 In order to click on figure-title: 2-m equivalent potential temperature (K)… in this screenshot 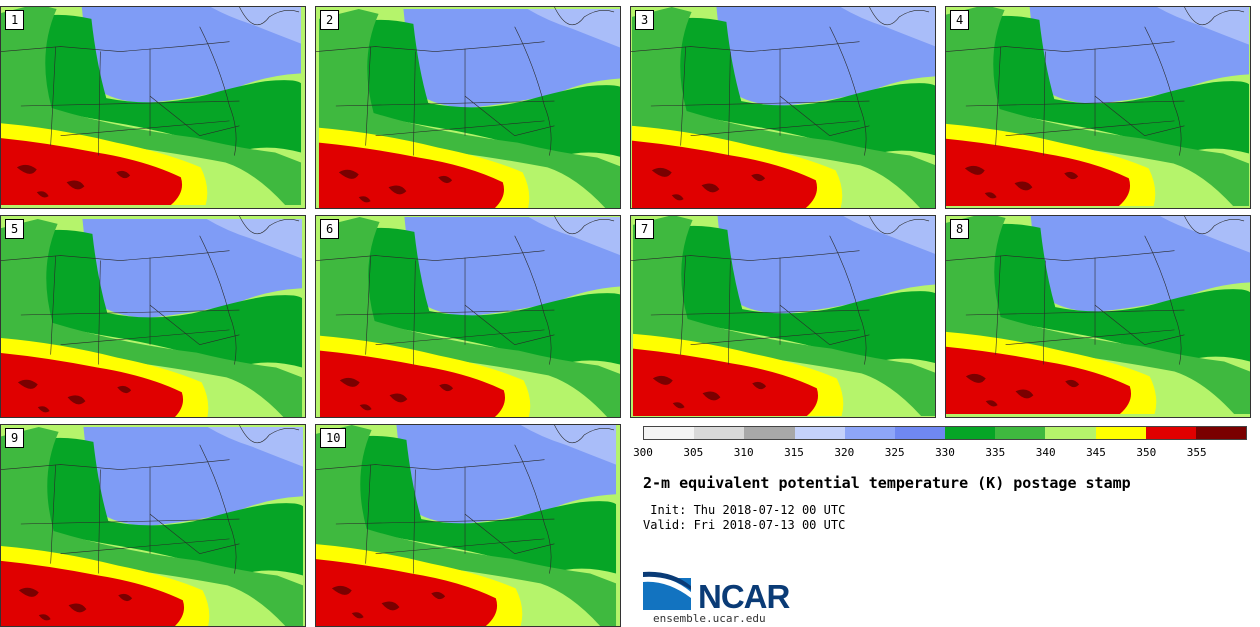, I will do `click(887, 483)`.